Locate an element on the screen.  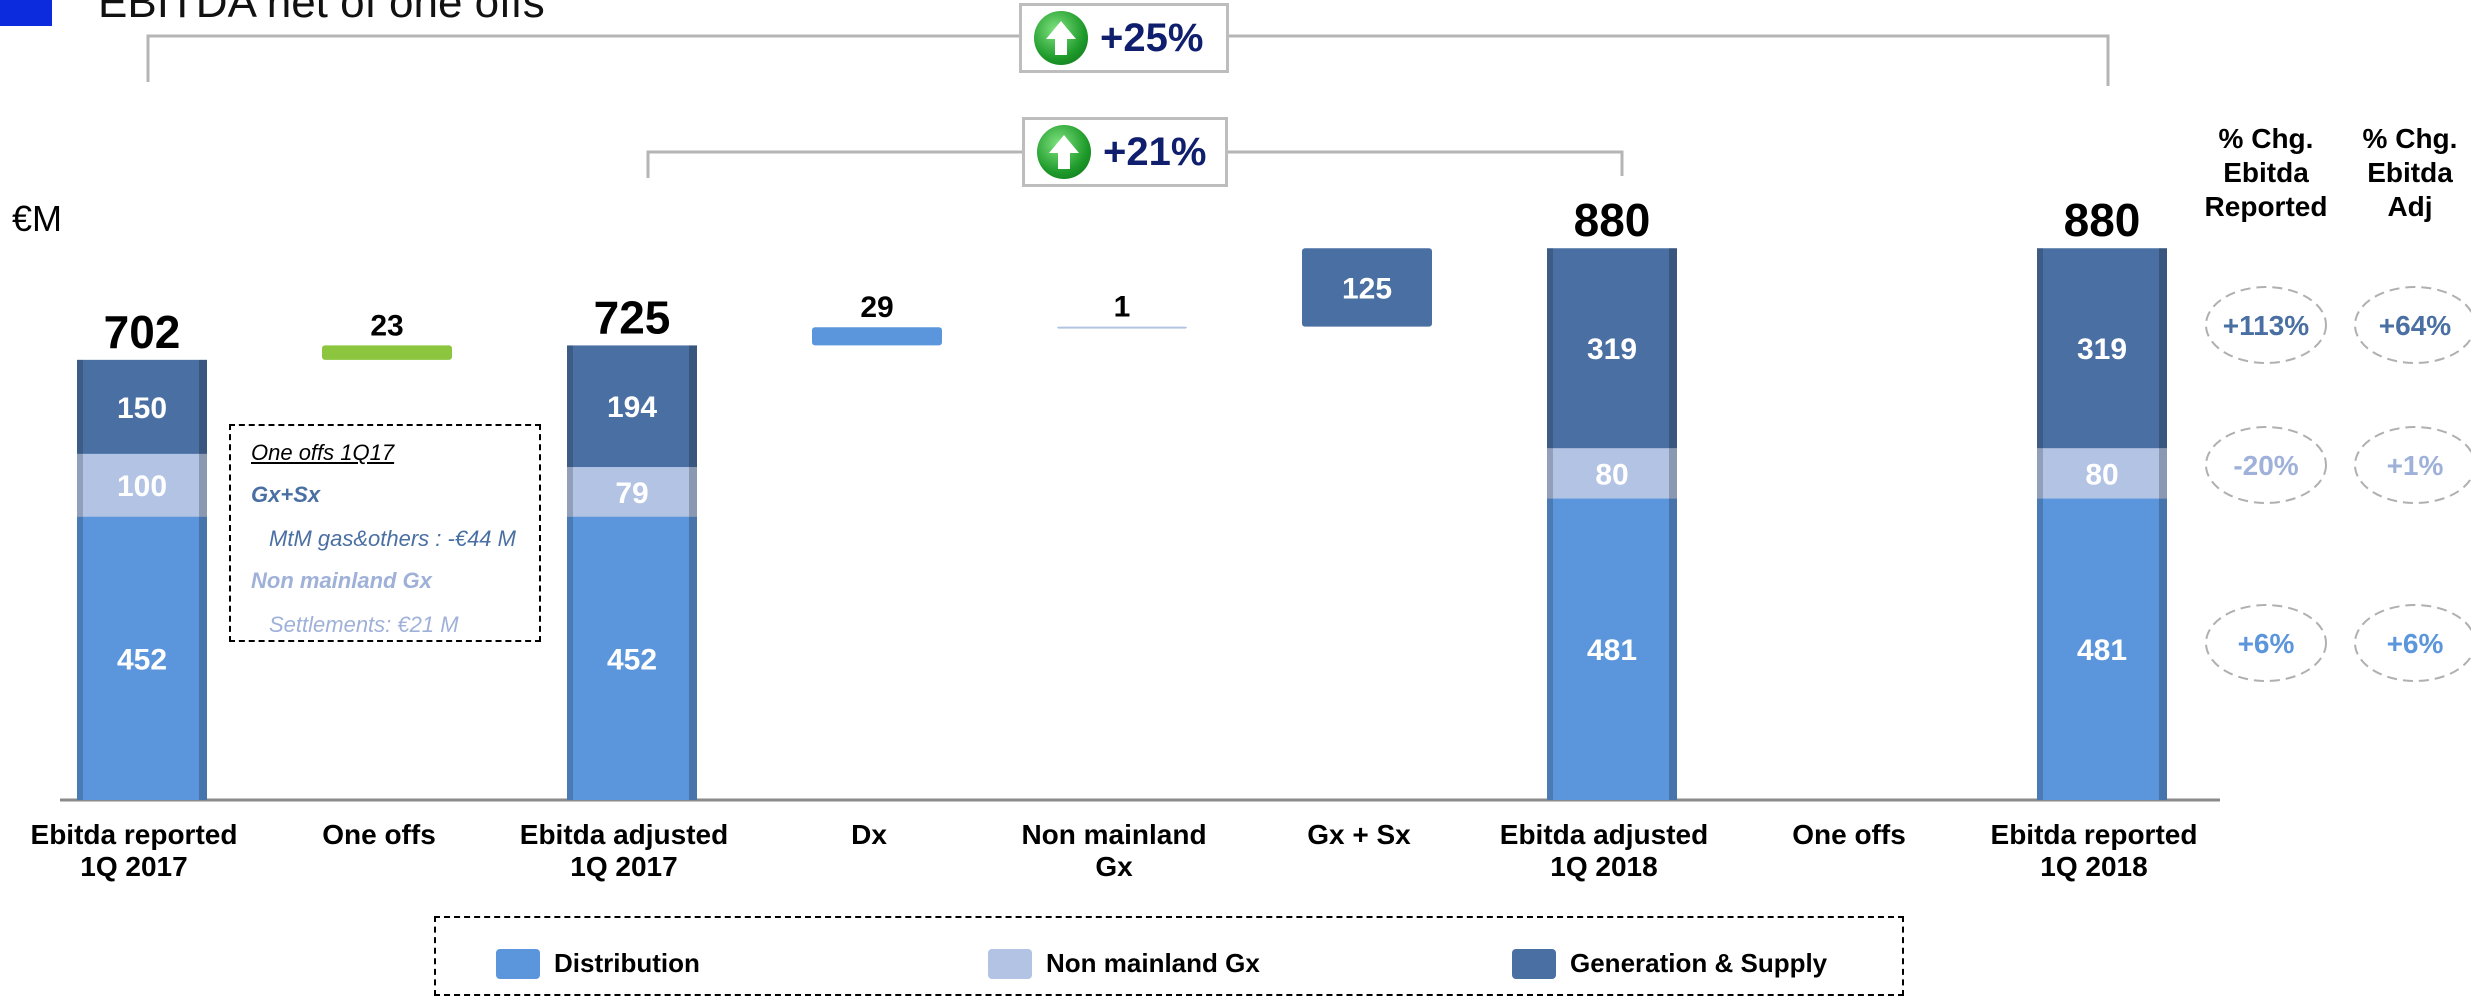
growth-bracket-outer is located at coordinates (1128, 60).